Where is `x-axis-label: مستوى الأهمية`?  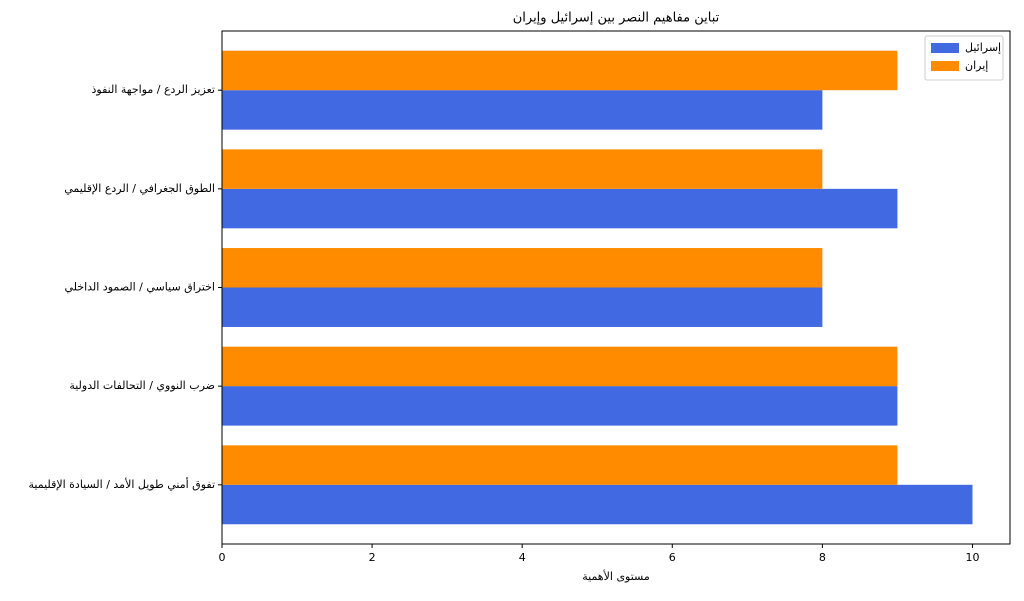
x-axis-label: مستوى الأهمية is located at coordinates (616, 576).